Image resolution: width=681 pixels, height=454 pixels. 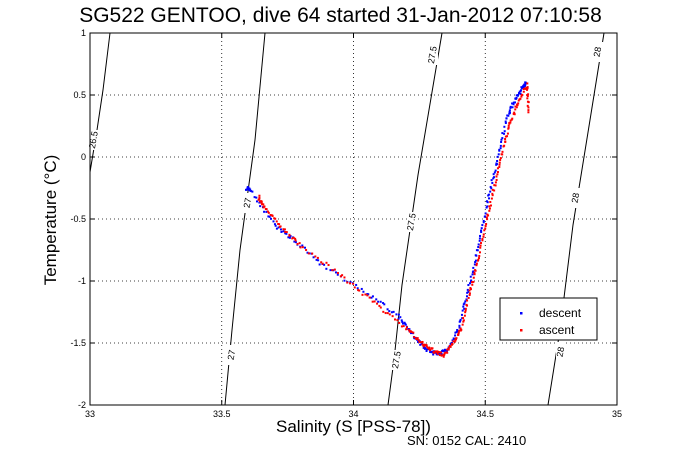 I want to click on x-axis-label: Salinity (S [PSS-78]), so click(x=353, y=426).